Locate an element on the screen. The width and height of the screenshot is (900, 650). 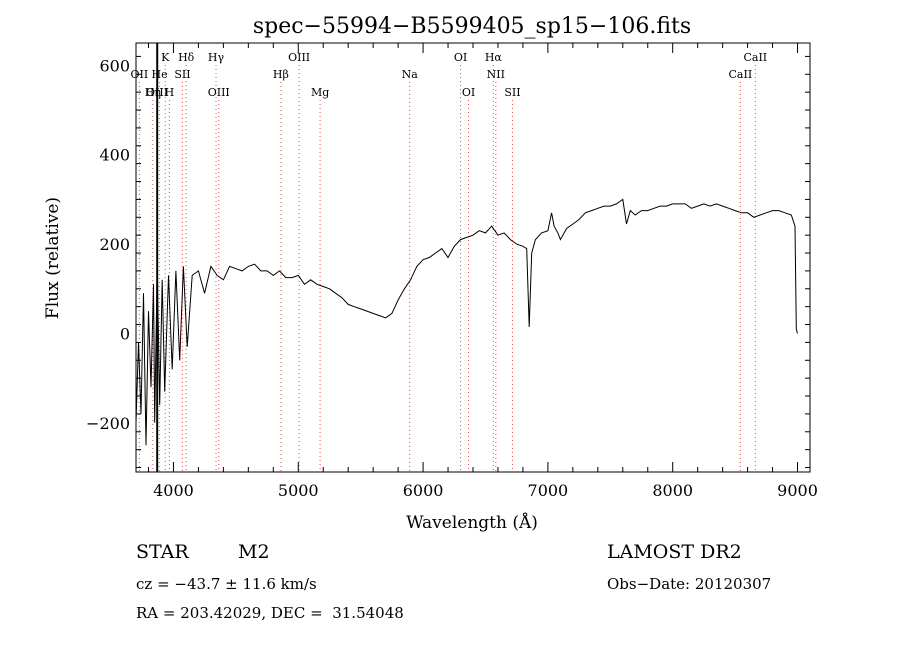
y-tick-label: −200 is located at coordinates (108, 423).